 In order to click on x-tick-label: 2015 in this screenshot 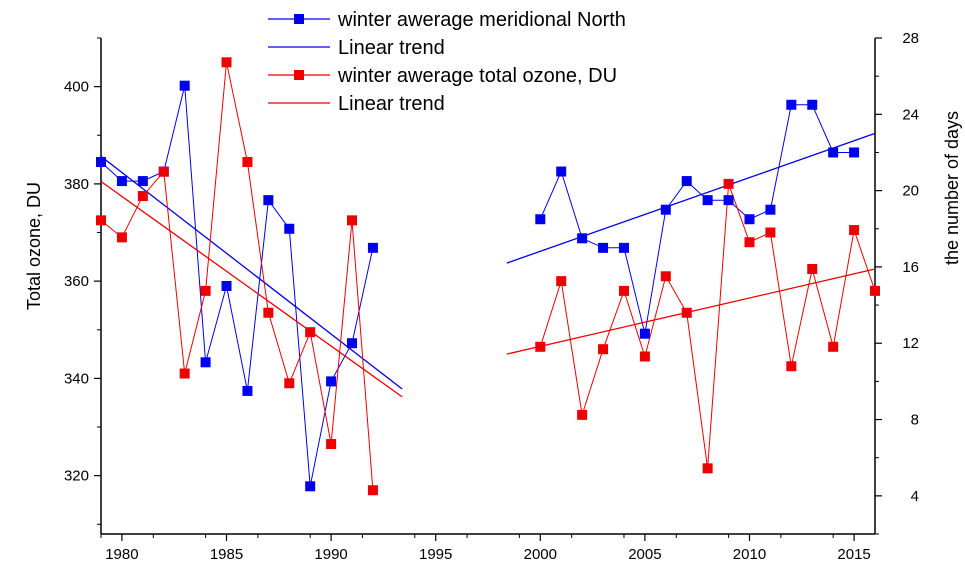, I will do `click(853, 554)`.